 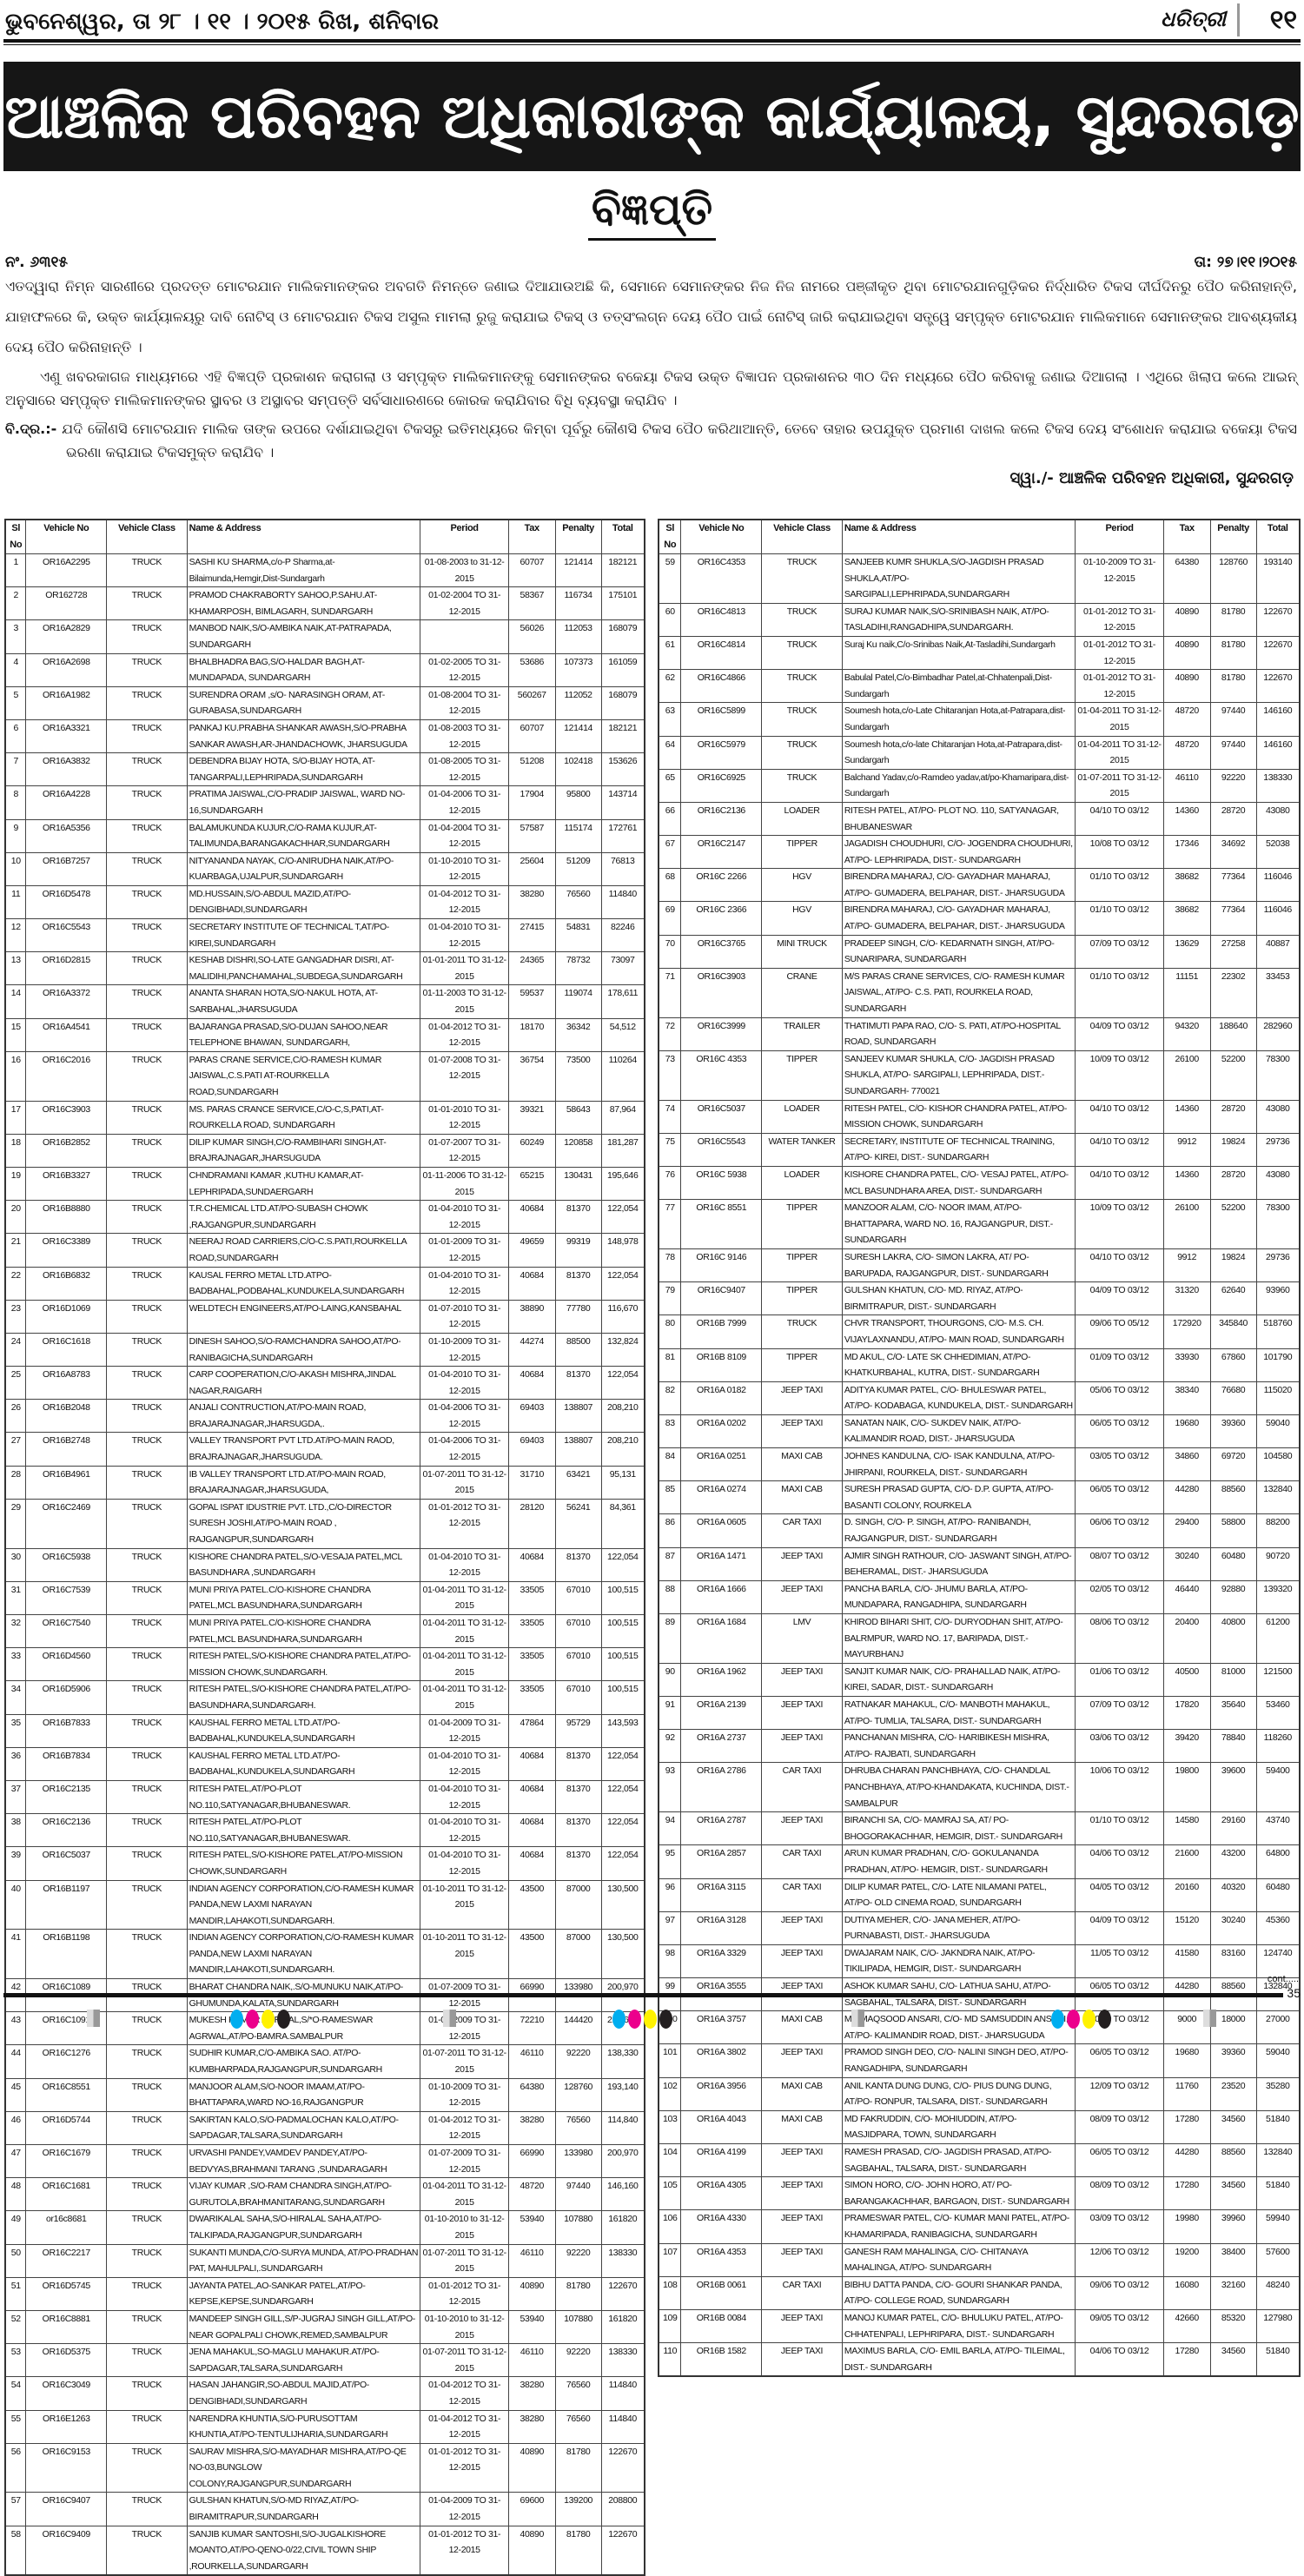 I want to click on column-header-total: Total, so click(x=622, y=536).